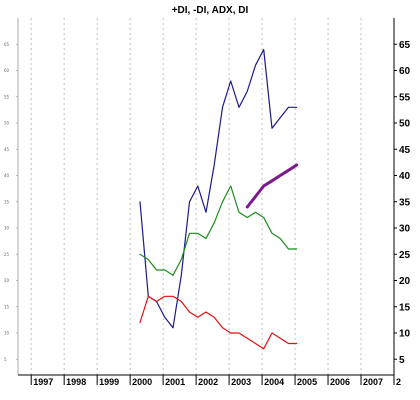 Image resolution: width=420 pixels, height=400 pixels. What do you see at coordinates (405, 97) in the screenshot?
I see `right-tick-label: 55` at bounding box center [405, 97].